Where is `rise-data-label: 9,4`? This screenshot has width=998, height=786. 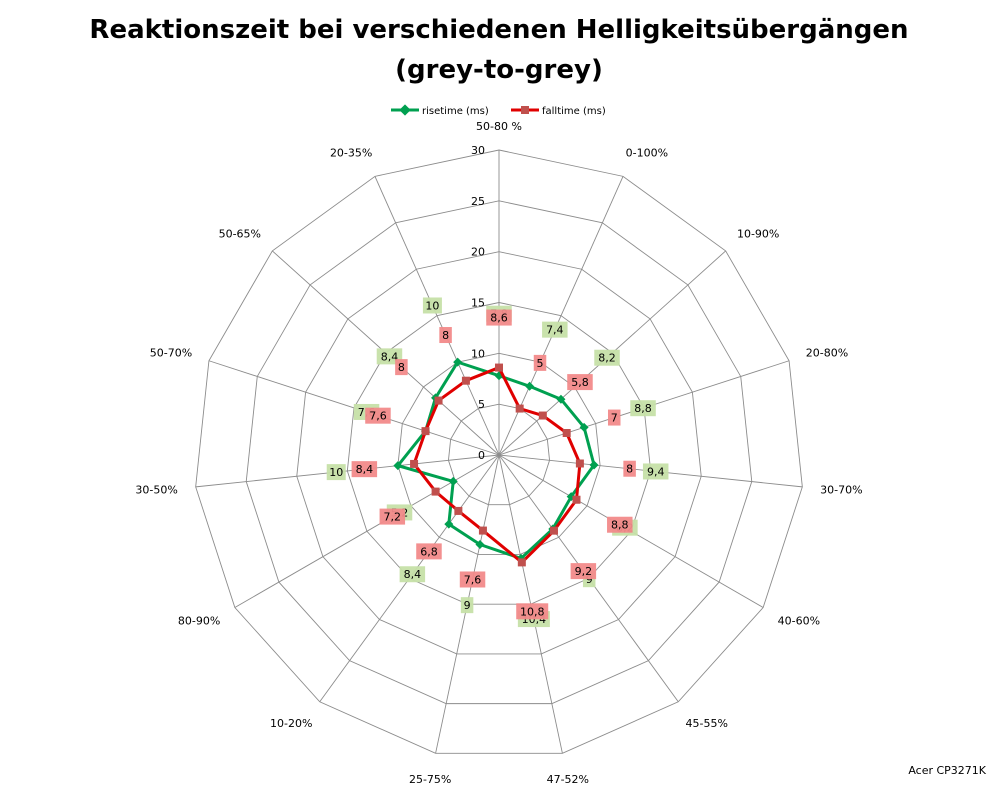 rise-data-label: 9,4 is located at coordinates (656, 471).